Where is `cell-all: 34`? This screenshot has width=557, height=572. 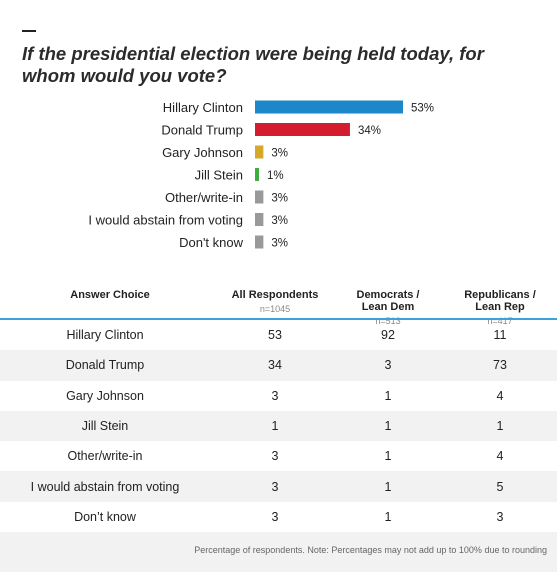 cell-all: 34 is located at coordinates (275, 365).